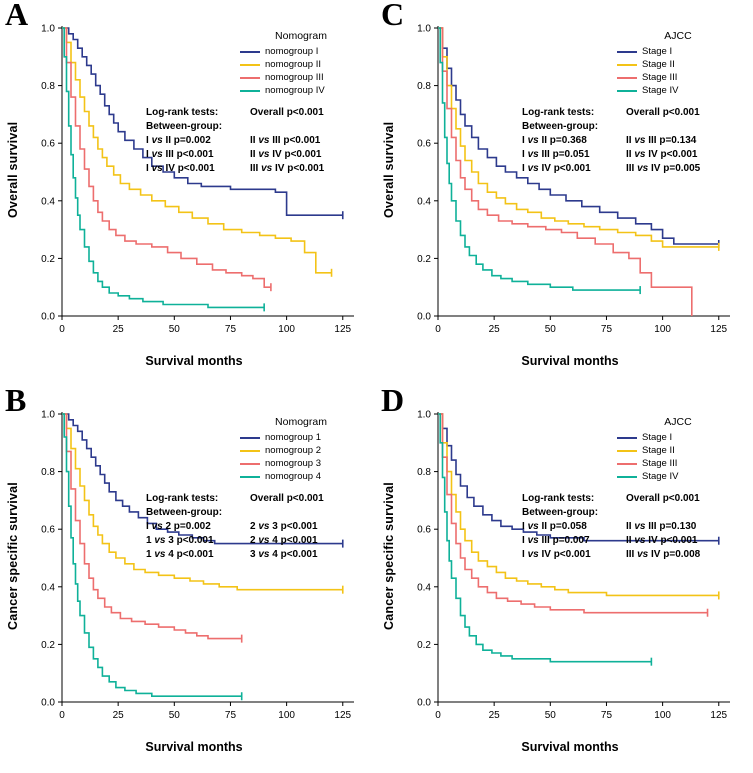 This screenshot has width=753, height=773. Describe the element at coordinates (235, 541) in the screenshot. I see `stats-row: 1 vs 3 p<0.001 2 vs 4 p<0.001` at that location.